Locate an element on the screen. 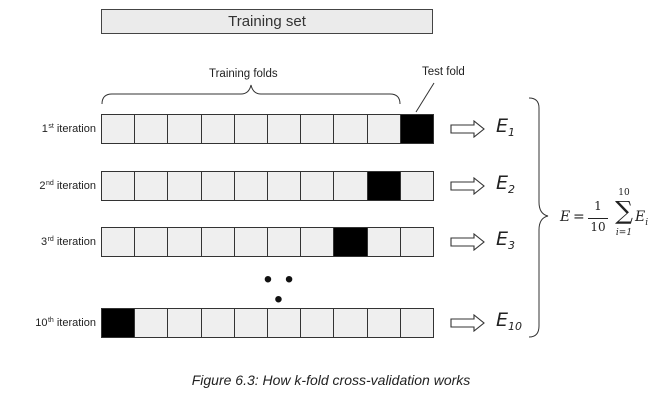  sum-upper-limit: 10 is located at coordinates (624, 193).